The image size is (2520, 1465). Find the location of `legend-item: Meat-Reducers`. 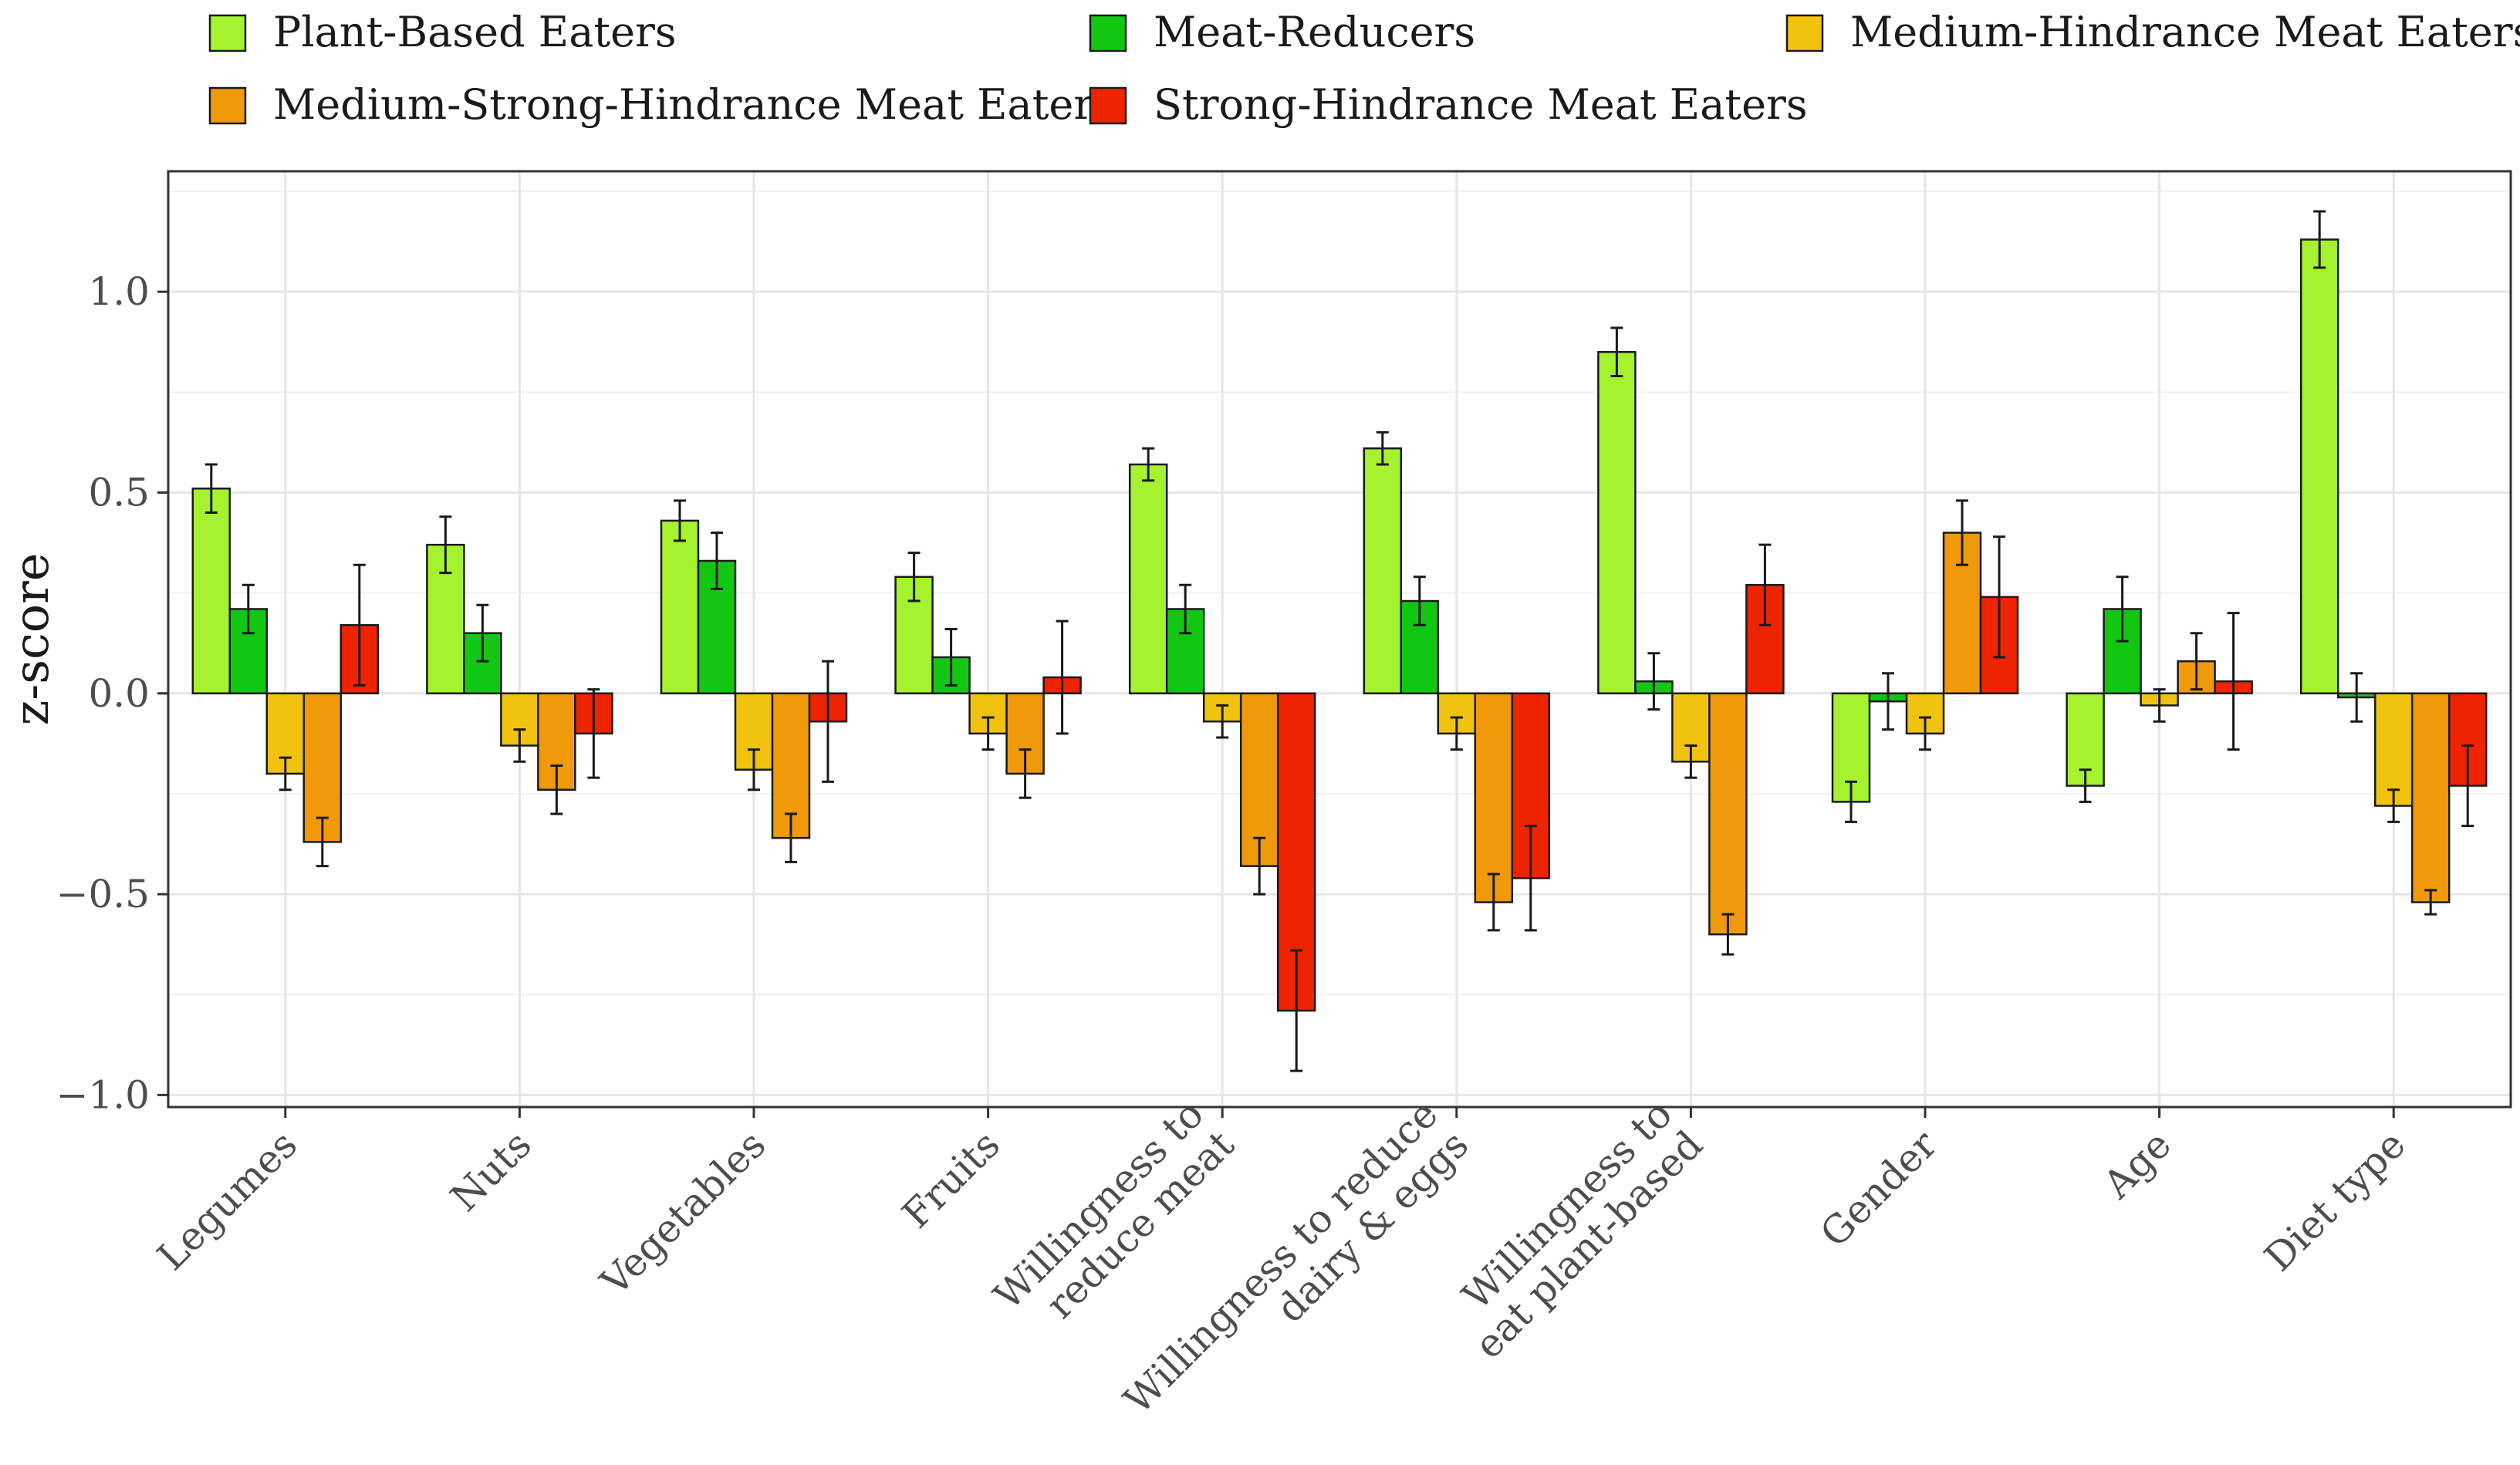

legend-item: Meat-Reducers is located at coordinates (1282, 32).